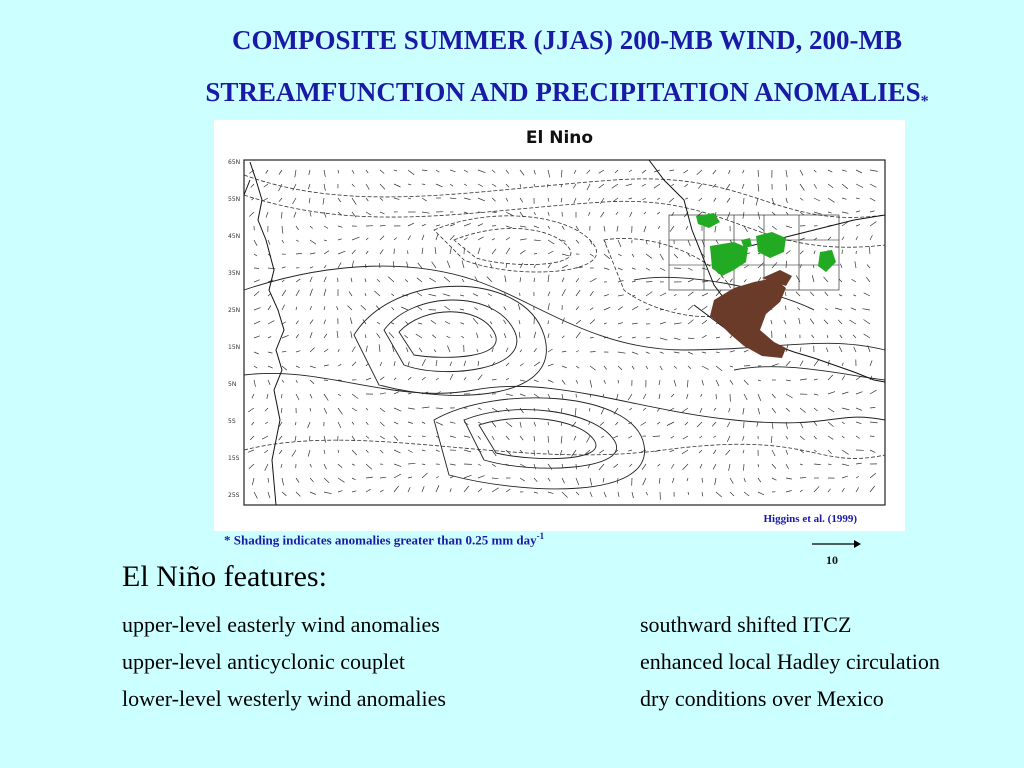 This screenshot has height=768, width=1024. Describe the element at coordinates (811, 519) in the screenshot. I see `figure-credit: Higgins et al. (1999)` at that location.